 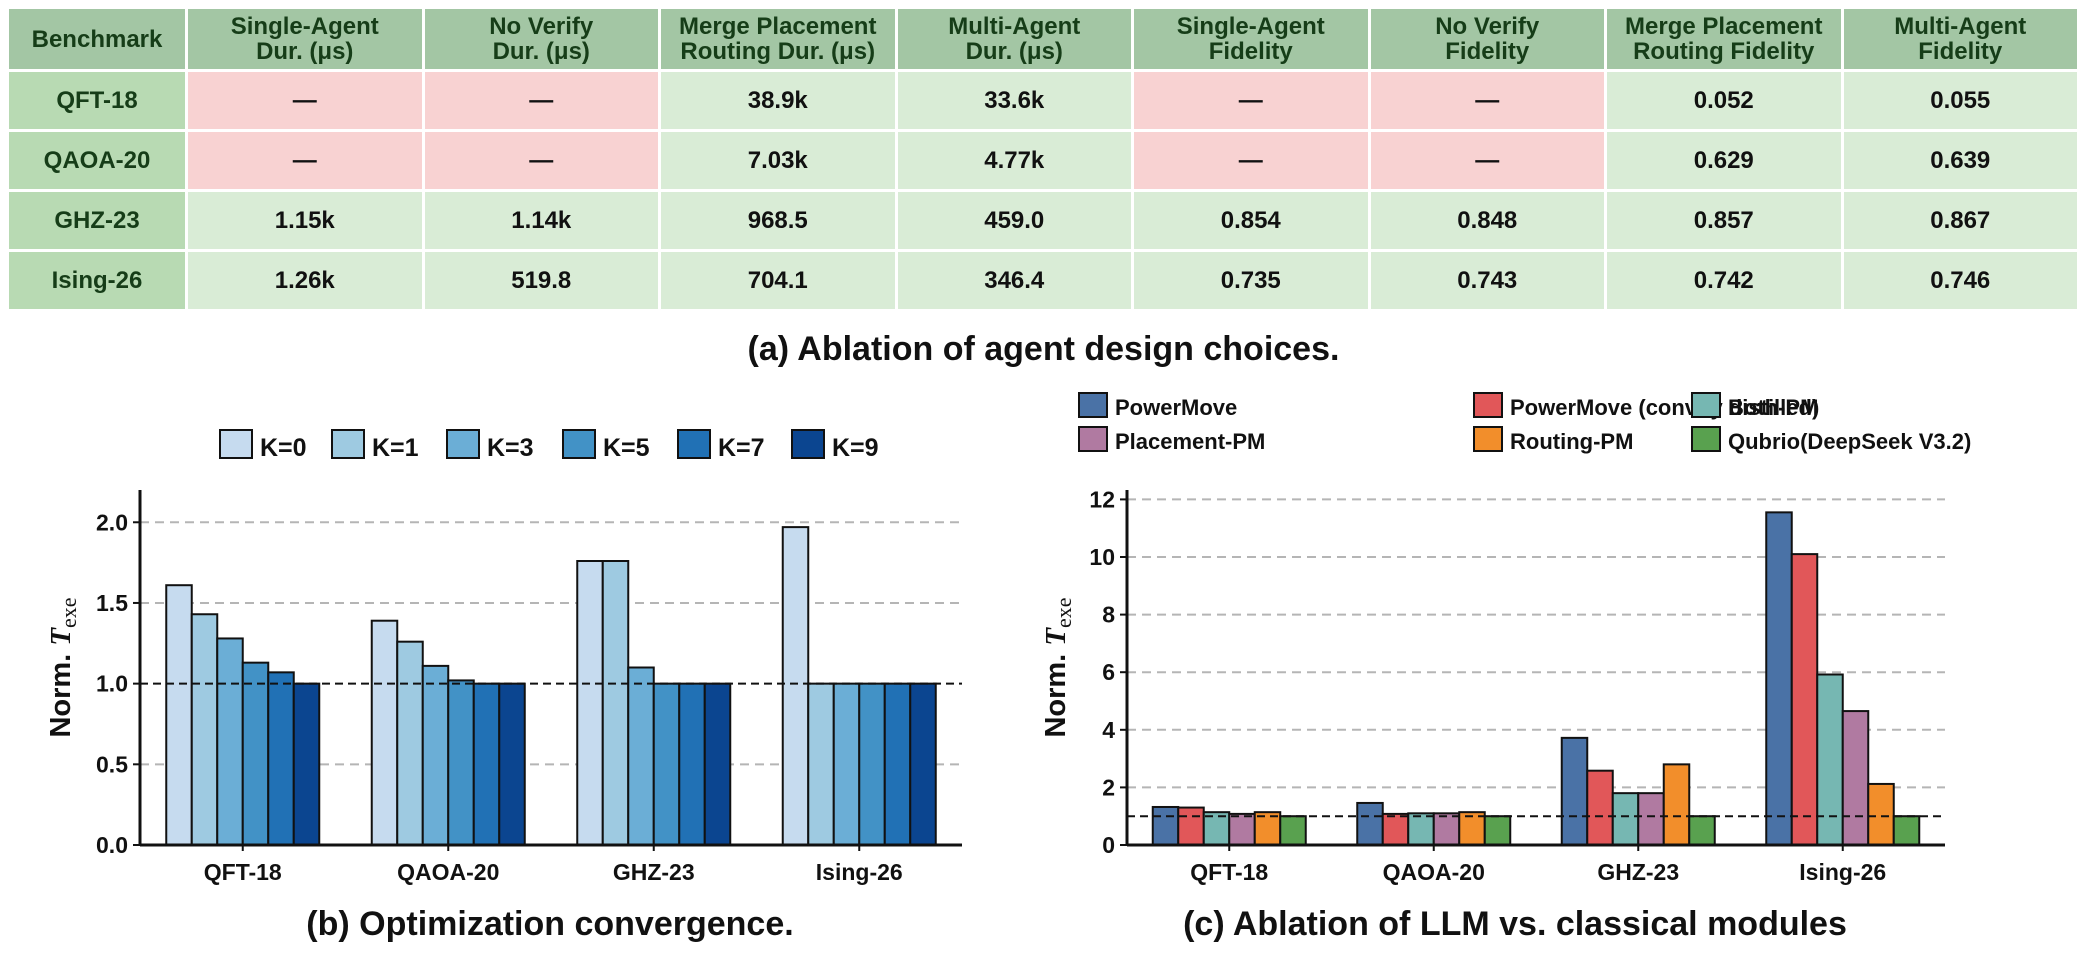 What do you see at coordinates (550, 924) in the screenshot?
I see `caption-b: (b) Optimization convergence.` at bounding box center [550, 924].